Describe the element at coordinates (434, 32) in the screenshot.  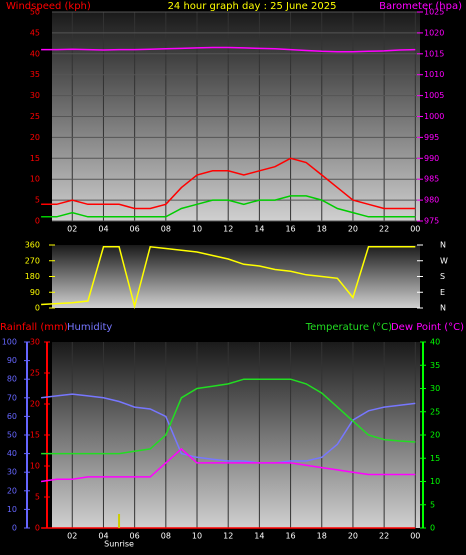
I see `y-tick-label: 1020` at that location.